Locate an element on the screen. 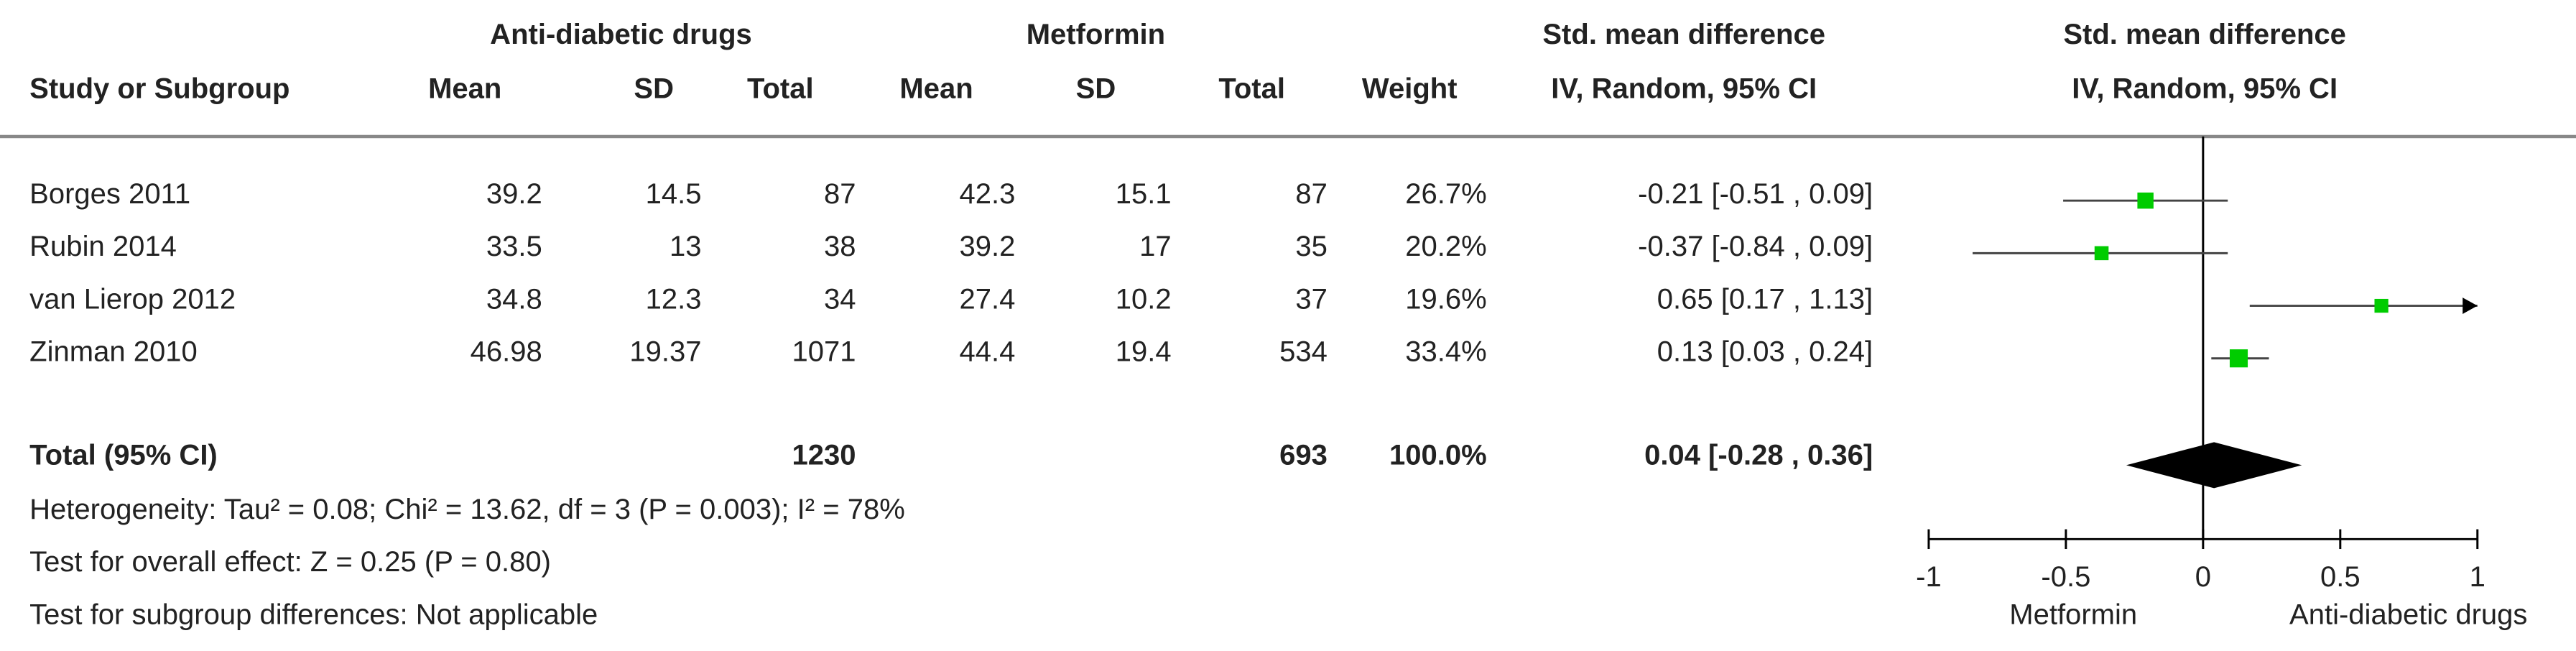  cell: 1230 is located at coordinates (824, 455).